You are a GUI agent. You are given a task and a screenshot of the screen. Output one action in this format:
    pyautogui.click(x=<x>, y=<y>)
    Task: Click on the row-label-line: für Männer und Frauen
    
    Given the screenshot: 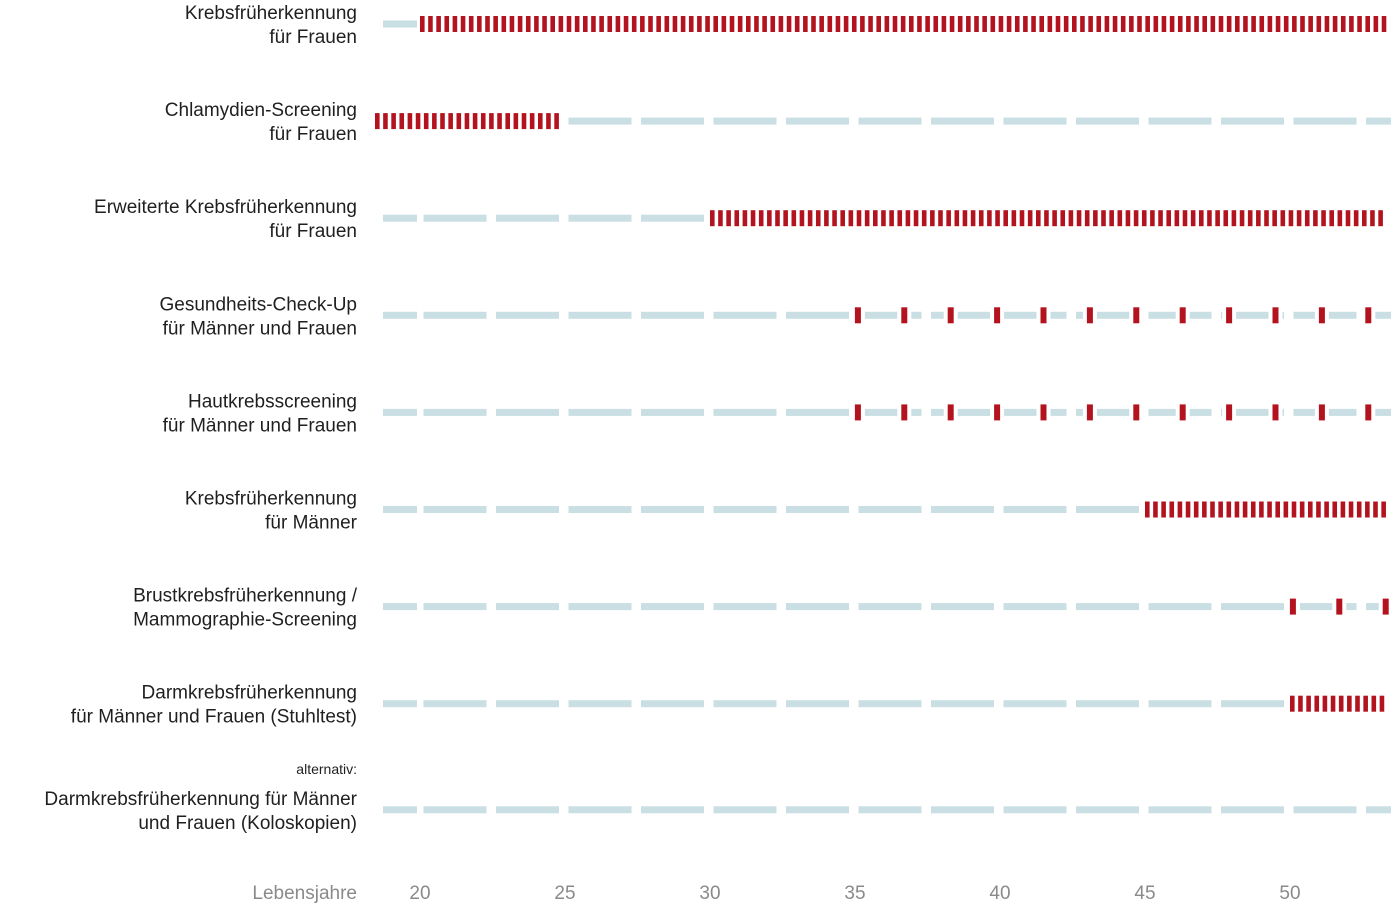 What is the action you would take?
    pyautogui.click(x=260, y=425)
    